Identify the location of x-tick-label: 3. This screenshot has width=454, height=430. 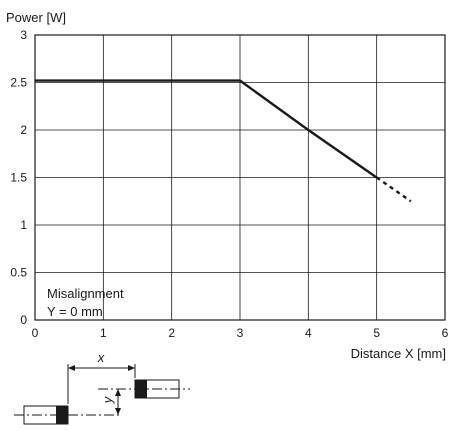
(240, 333).